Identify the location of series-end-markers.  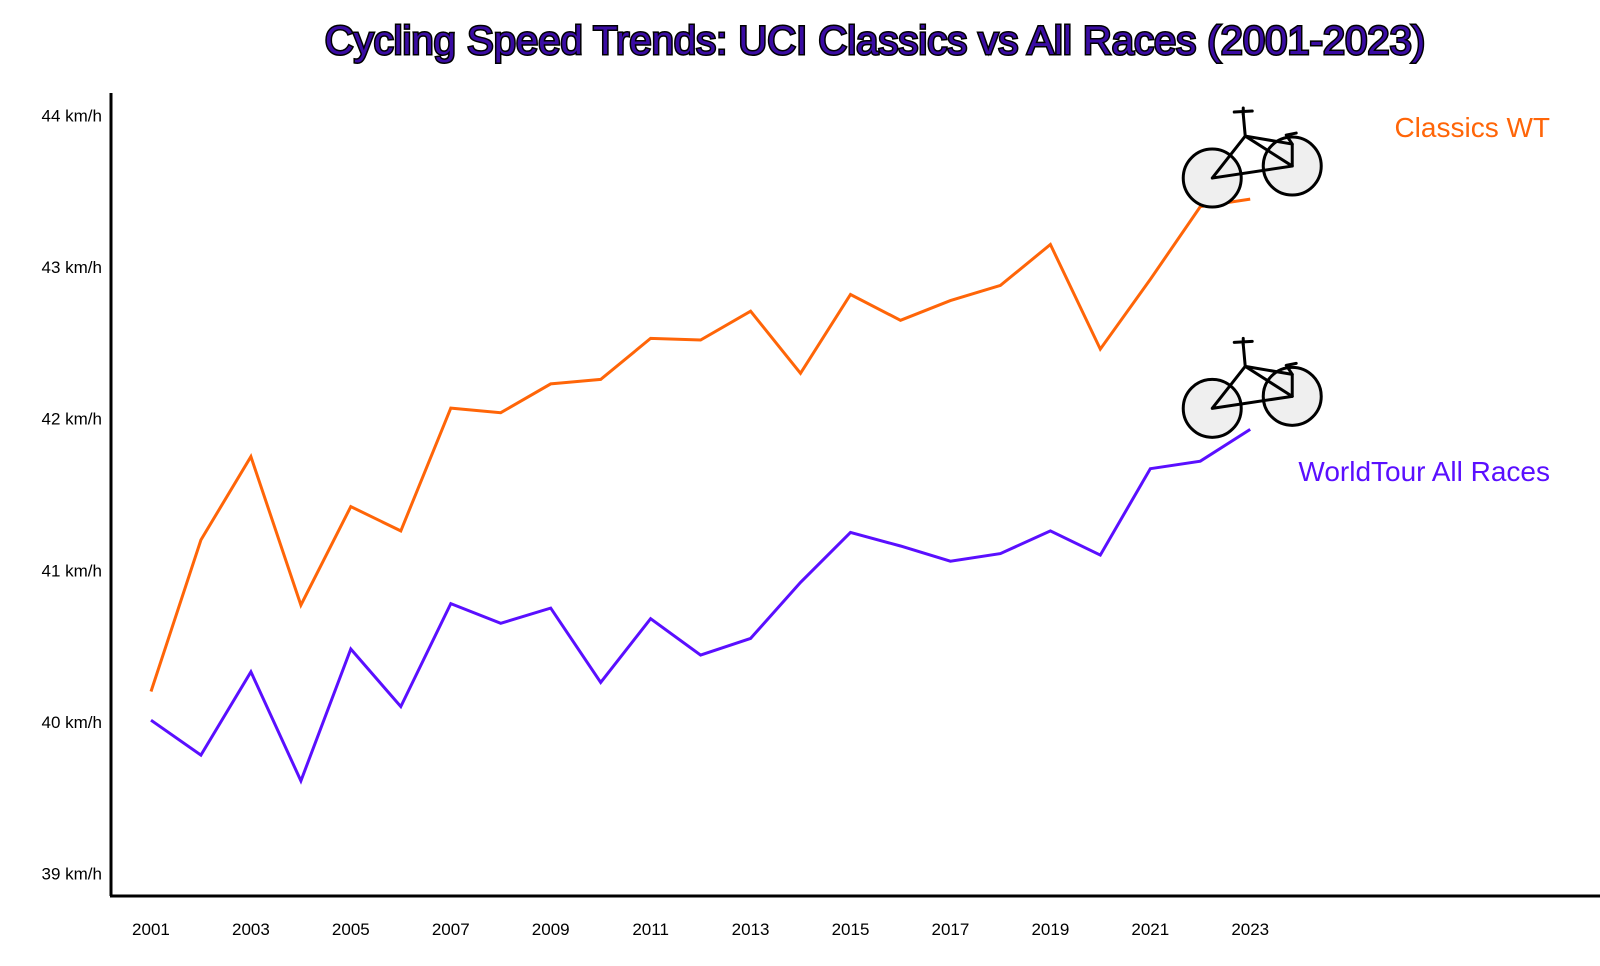
(1252, 272).